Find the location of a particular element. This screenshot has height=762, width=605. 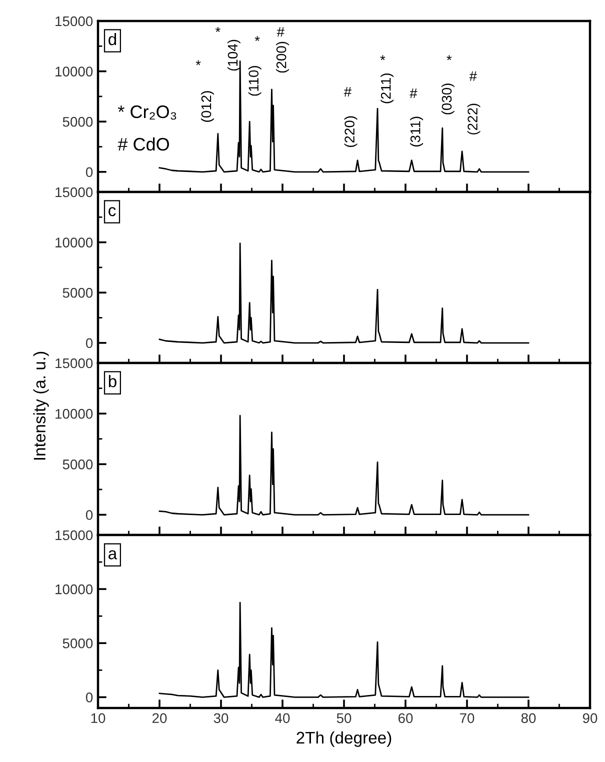

annotation: (110) is located at coordinates (255, 81).